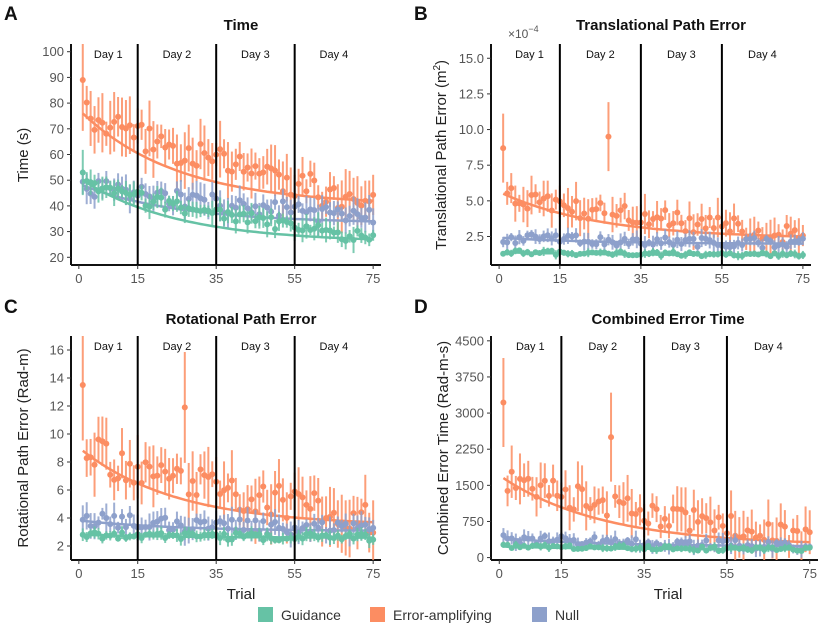 The height and width of the screenshot is (626, 830). Describe the element at coordinates (530, 347) in the screenshot. I see `panel-d-day-label: Day 1` at that location.